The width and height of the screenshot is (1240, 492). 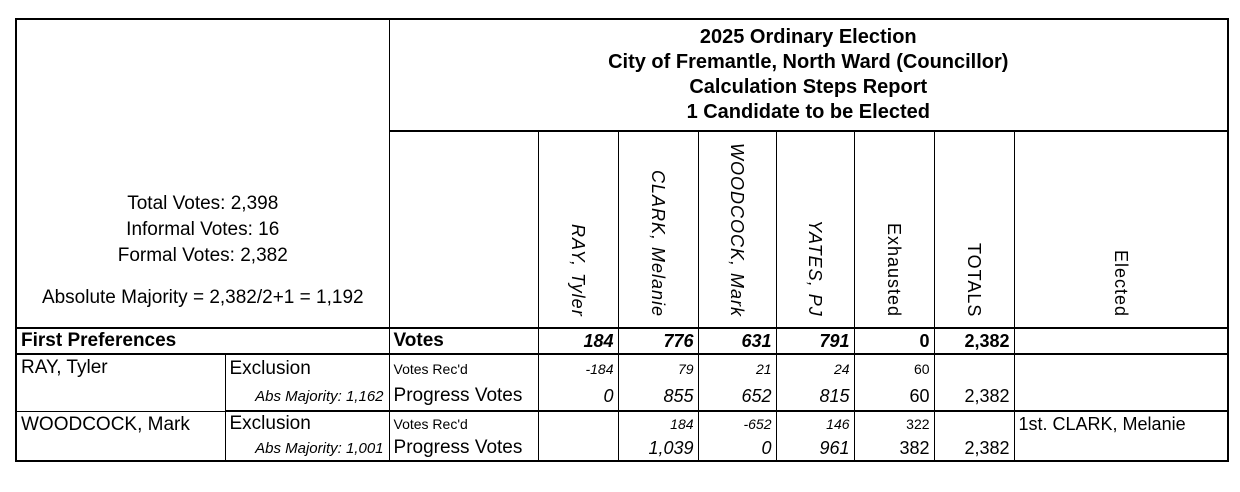 What do you see at coordinates (203, 203) in the screenshot?
I see `total-votes-text: Total Votes: 2,398` at bounding box center [203, 203].